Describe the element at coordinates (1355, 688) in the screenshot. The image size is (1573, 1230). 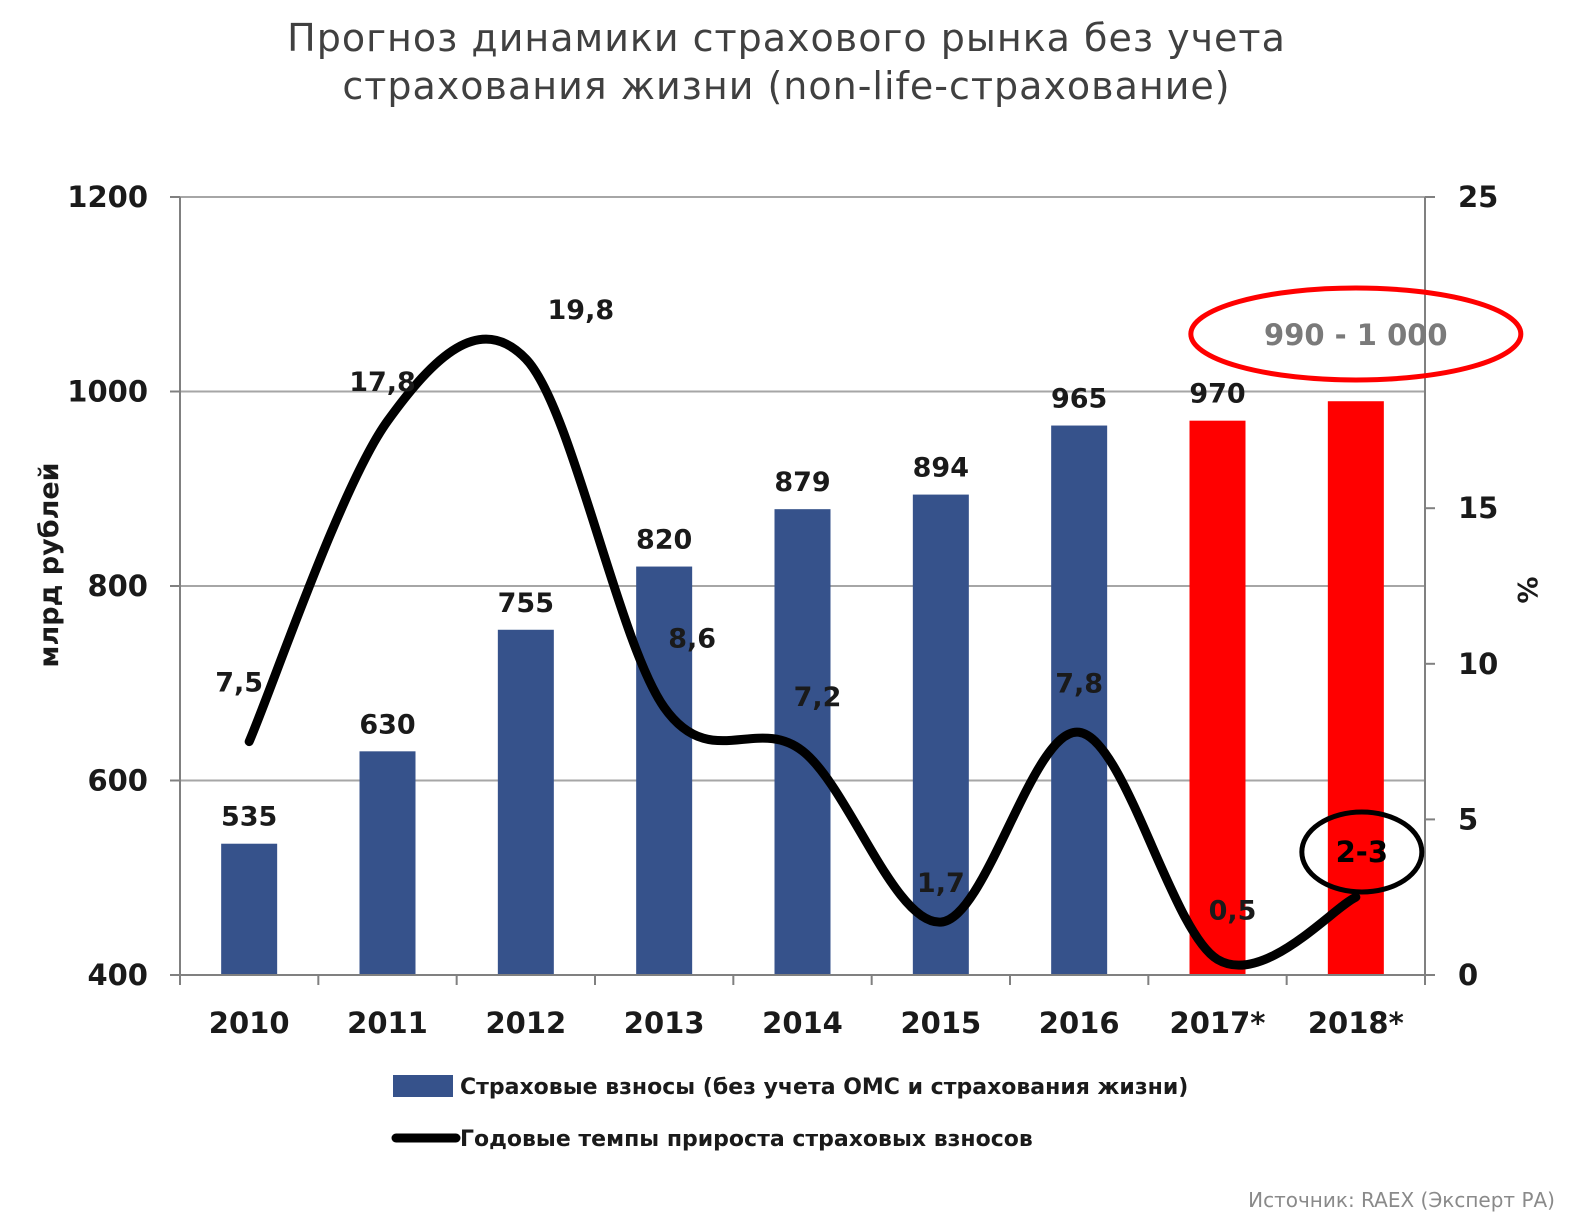
I see `bar-2018` at that location.